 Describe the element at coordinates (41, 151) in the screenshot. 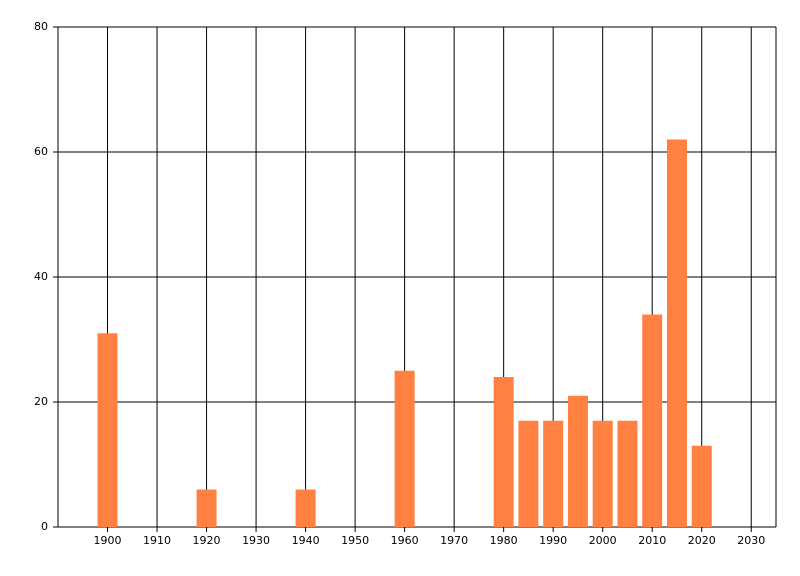

I see `y-tick-label: 60` at that location.